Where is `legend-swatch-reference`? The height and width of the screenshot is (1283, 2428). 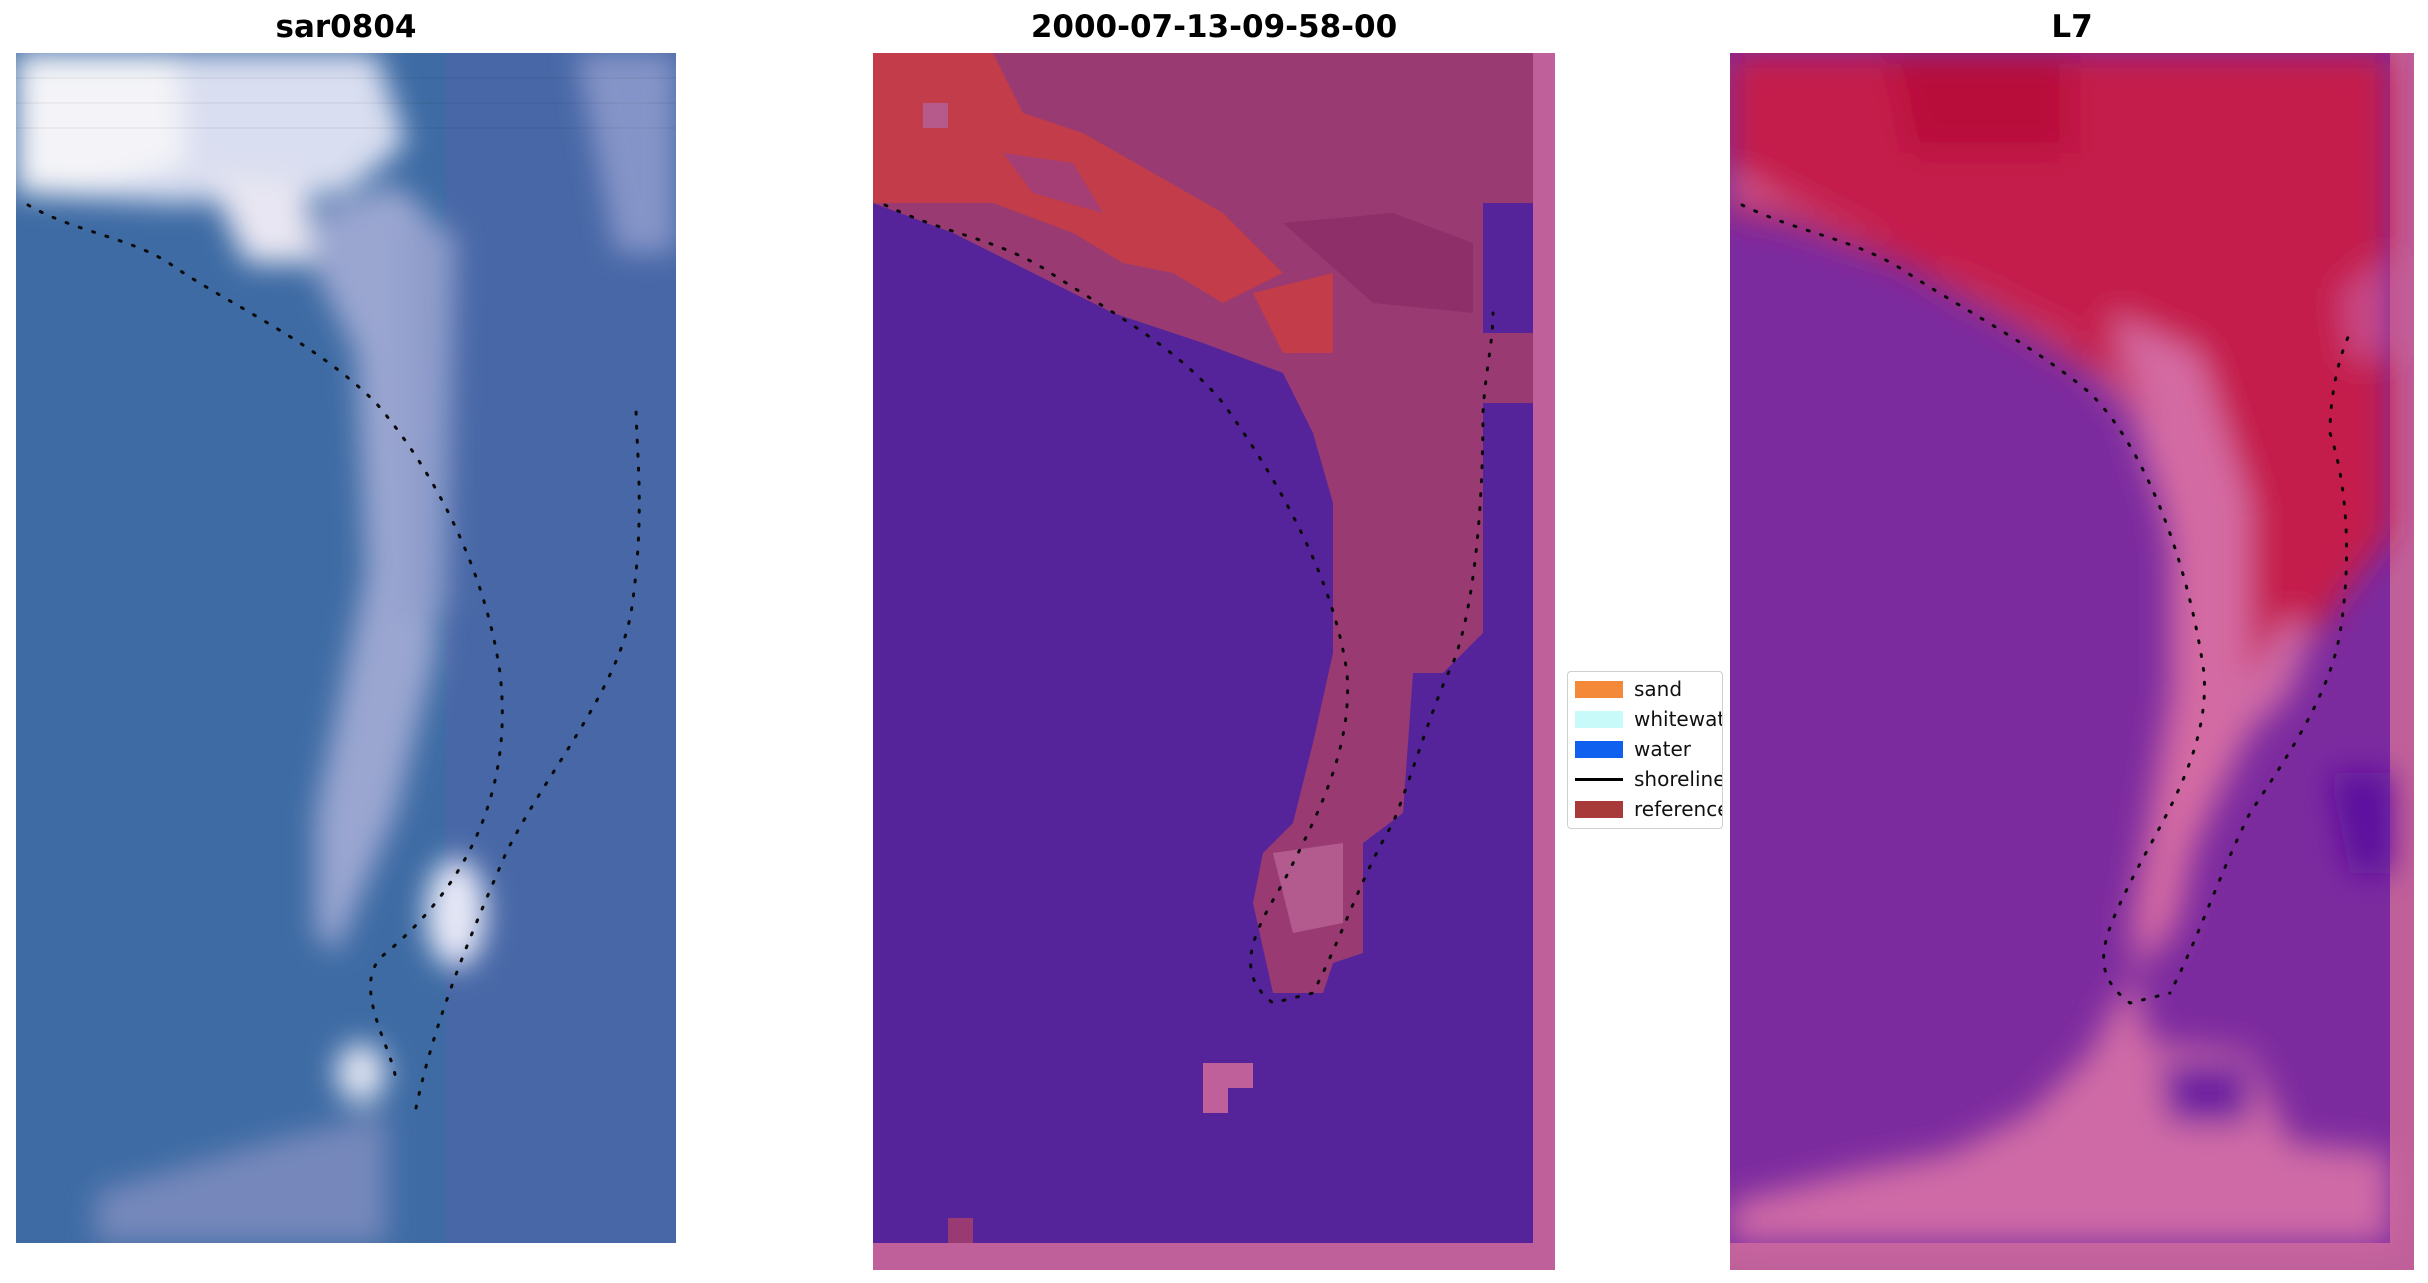
legend-swatch-reference is located at coordinates (1599, 809).